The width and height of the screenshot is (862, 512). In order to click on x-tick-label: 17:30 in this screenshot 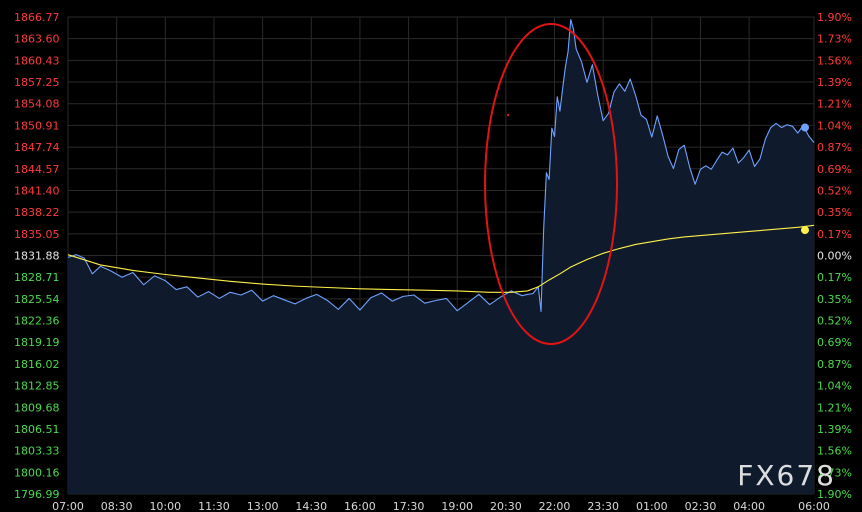, I will do `click(409, 506)`.